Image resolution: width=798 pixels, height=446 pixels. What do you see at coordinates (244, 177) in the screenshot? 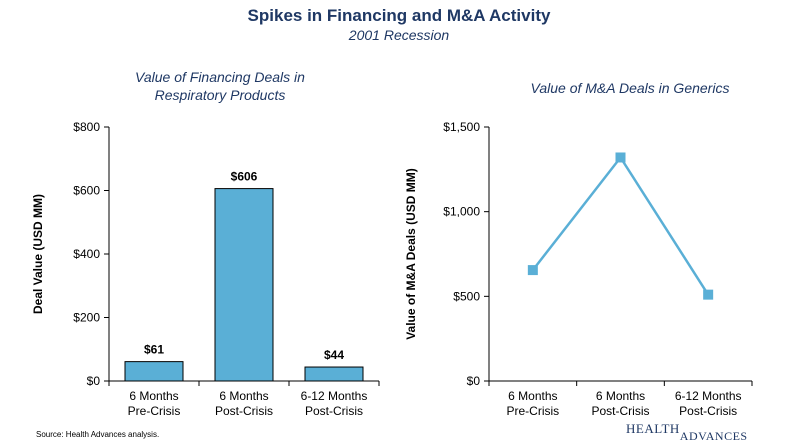
I see `bar-data-label: $606` at bounding box center [244, 177].